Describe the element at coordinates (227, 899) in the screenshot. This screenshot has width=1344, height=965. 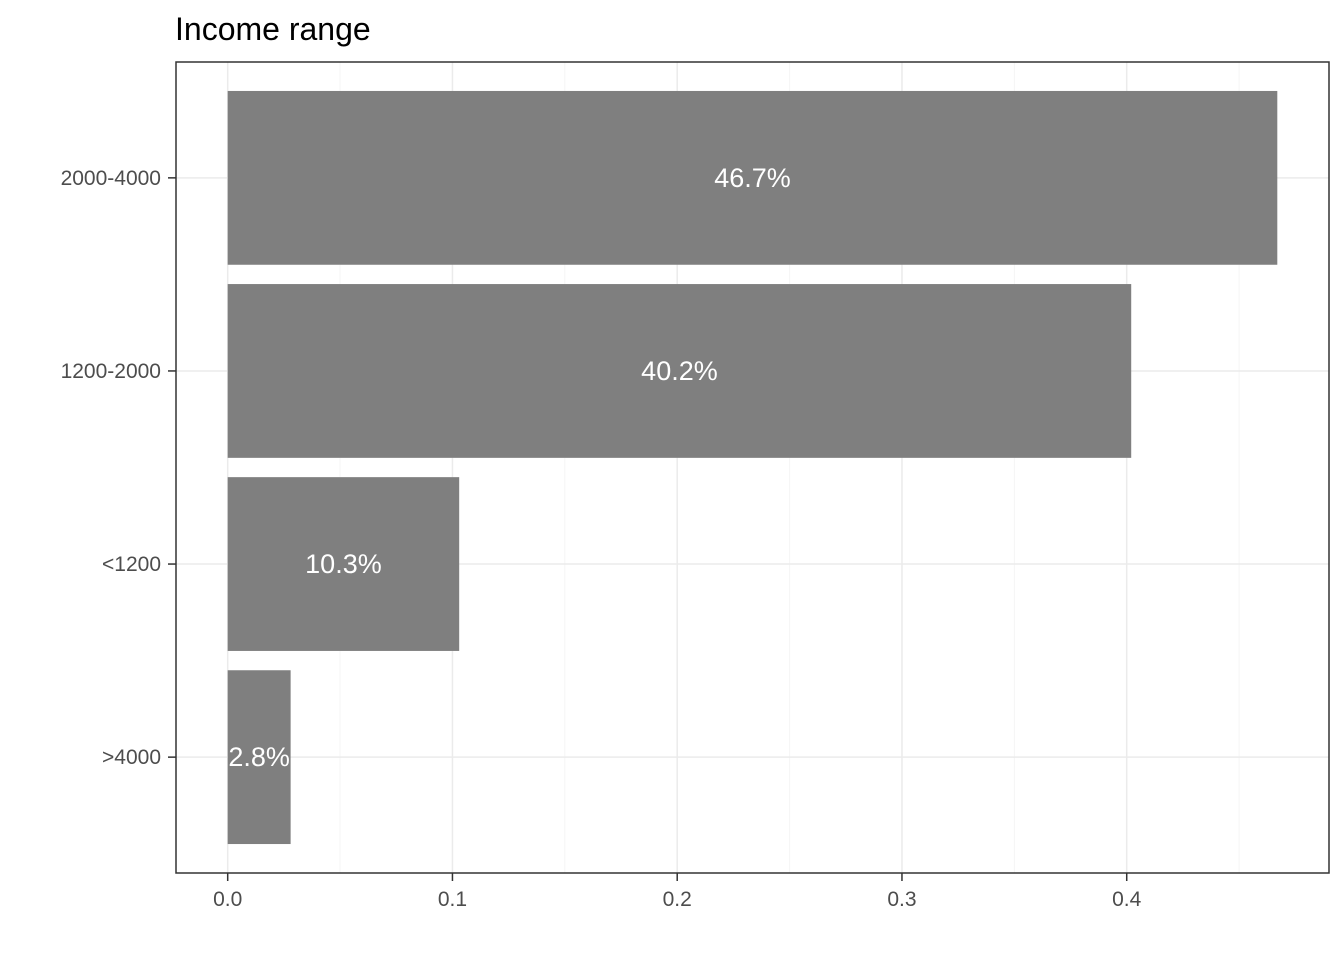
I see `x-tick-label: 0.0` at that location.